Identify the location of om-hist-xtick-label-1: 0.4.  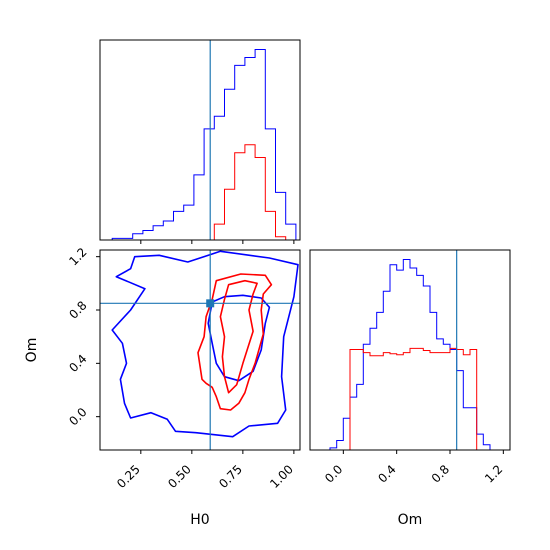
(386, 473).